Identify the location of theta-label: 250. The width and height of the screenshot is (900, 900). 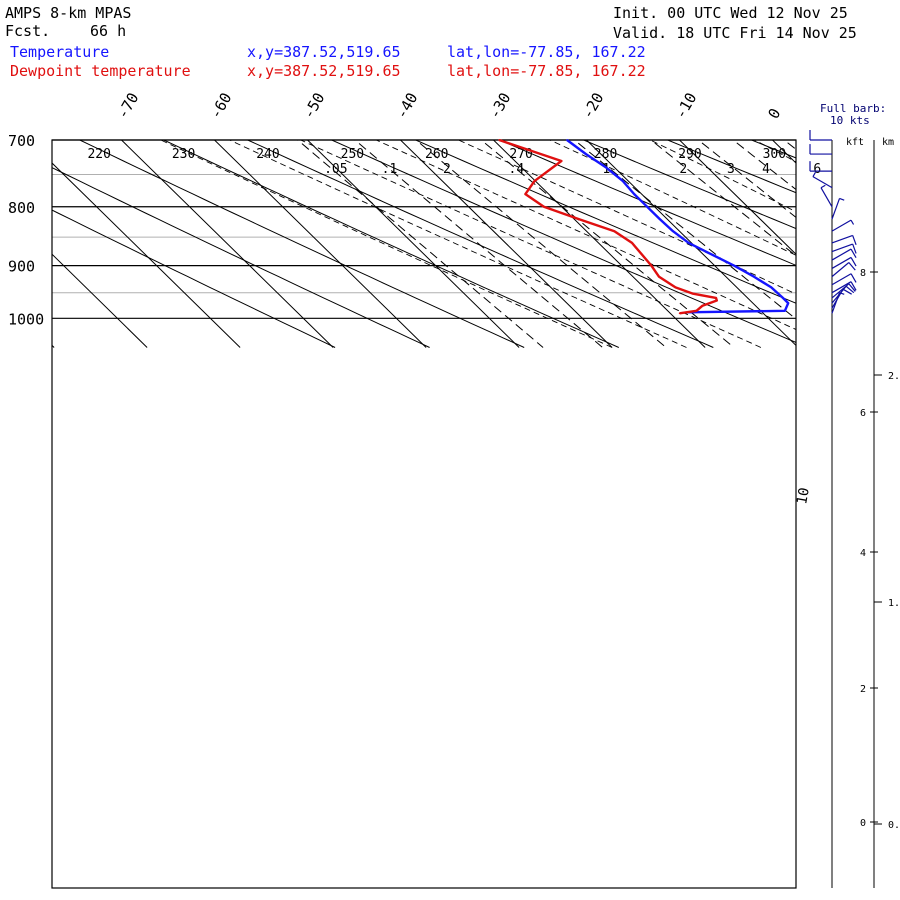
(352, 154).